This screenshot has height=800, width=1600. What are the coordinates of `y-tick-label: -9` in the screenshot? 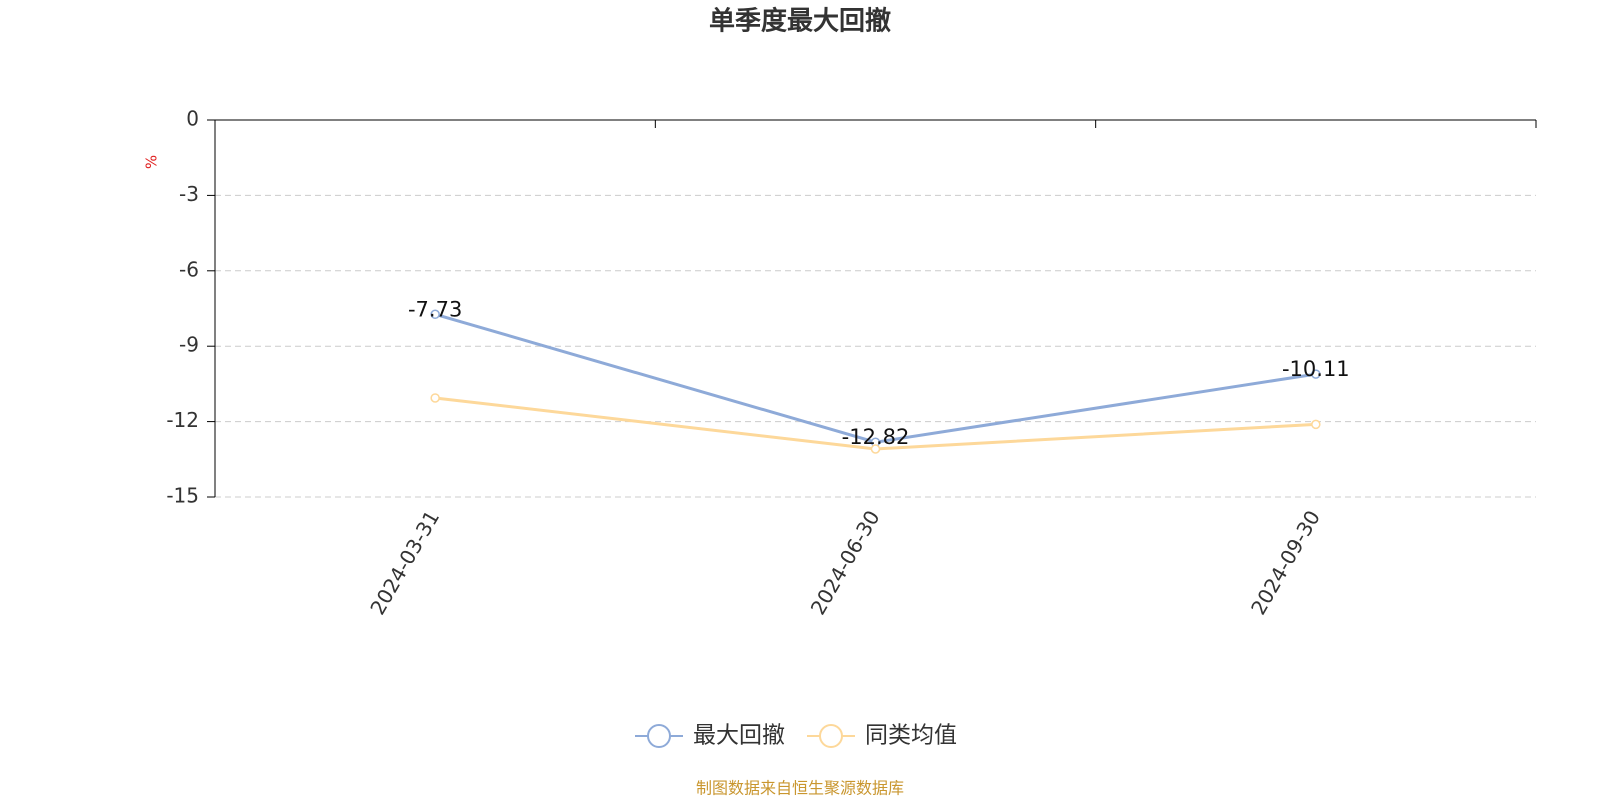 It's located at (189, 345).